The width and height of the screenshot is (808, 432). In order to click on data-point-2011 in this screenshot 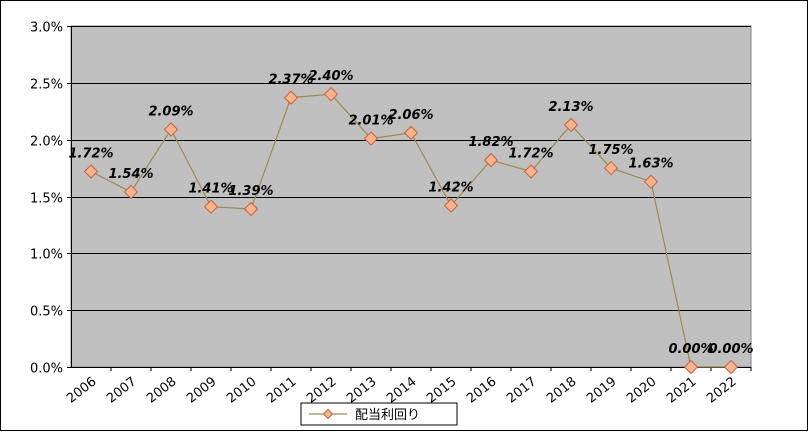, I will do `click(291, 97)`.